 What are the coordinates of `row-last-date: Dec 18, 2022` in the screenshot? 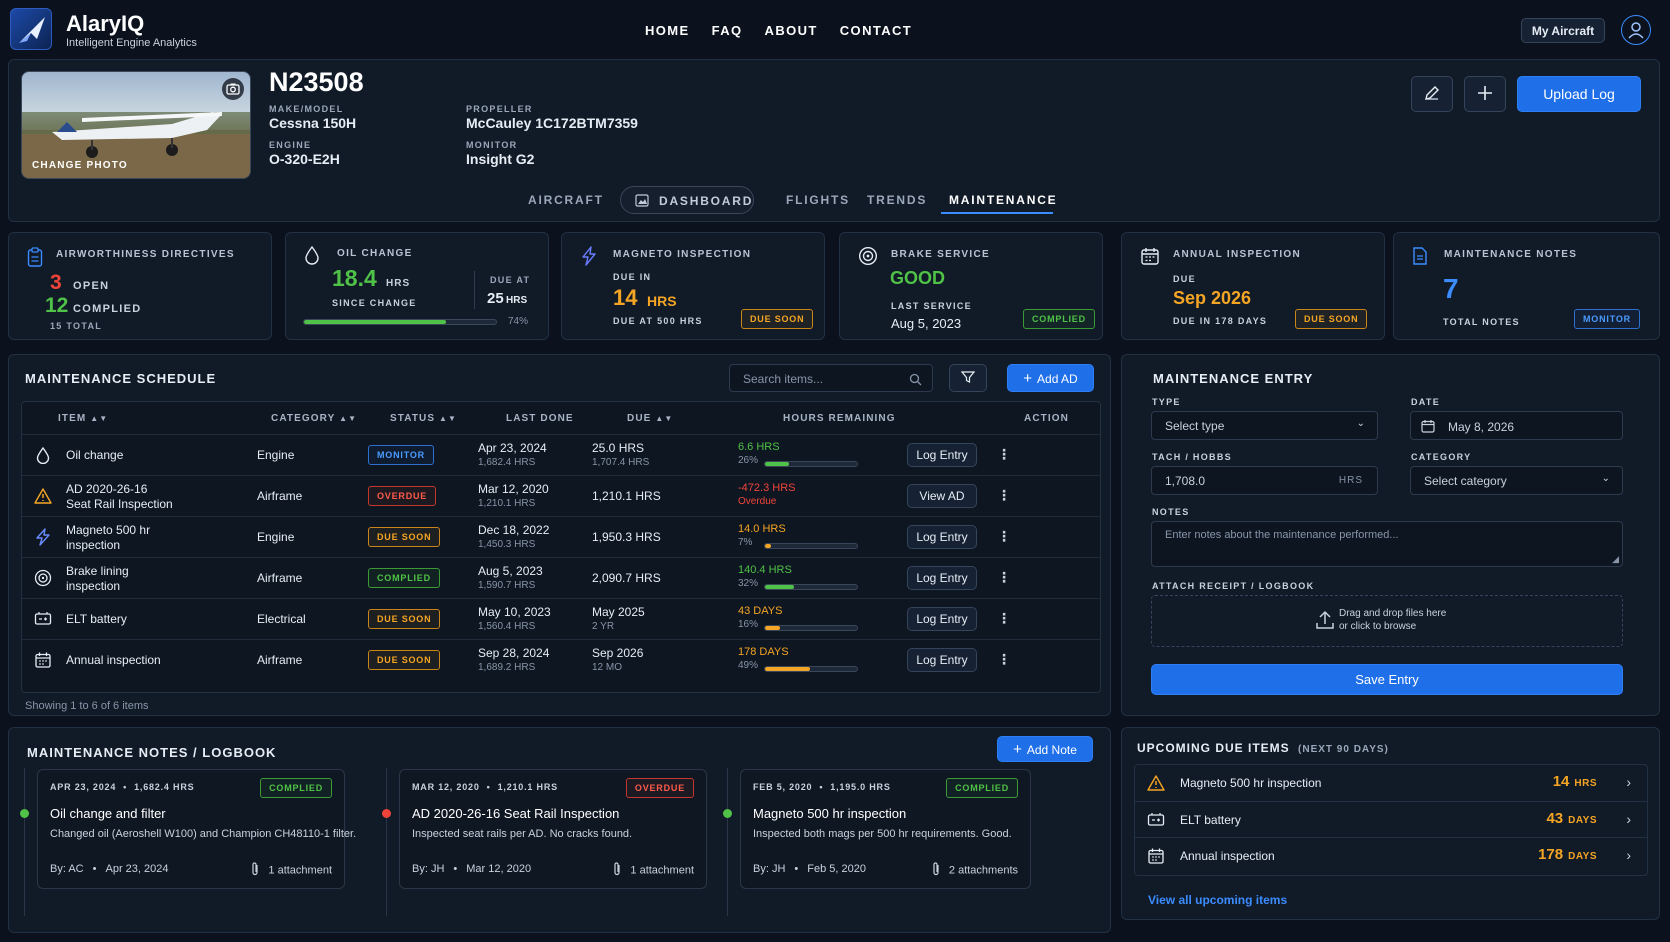 It's located at (514, 530).